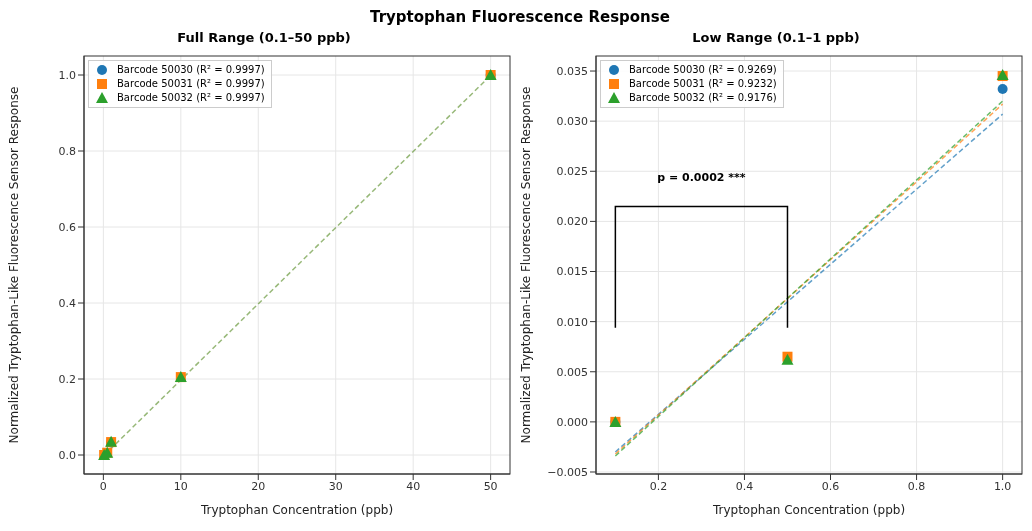 The height and width of the screenshot is (531, 1032). I want to click on x-tick-label: 0, so click(103, 486).